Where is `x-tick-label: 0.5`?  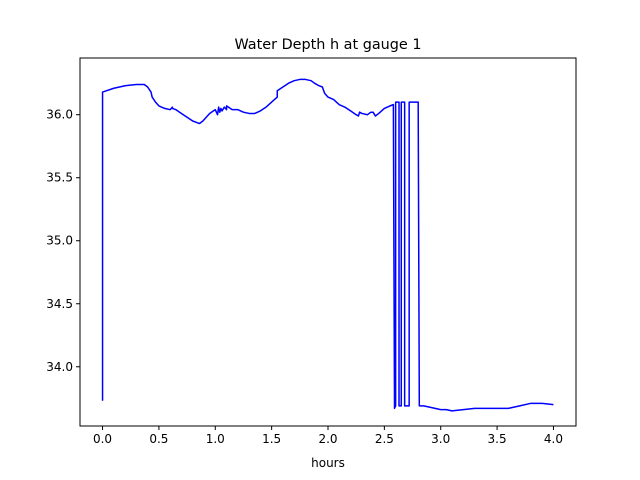
x-tick-label: 0.5 is located at coordinates (158, 439).